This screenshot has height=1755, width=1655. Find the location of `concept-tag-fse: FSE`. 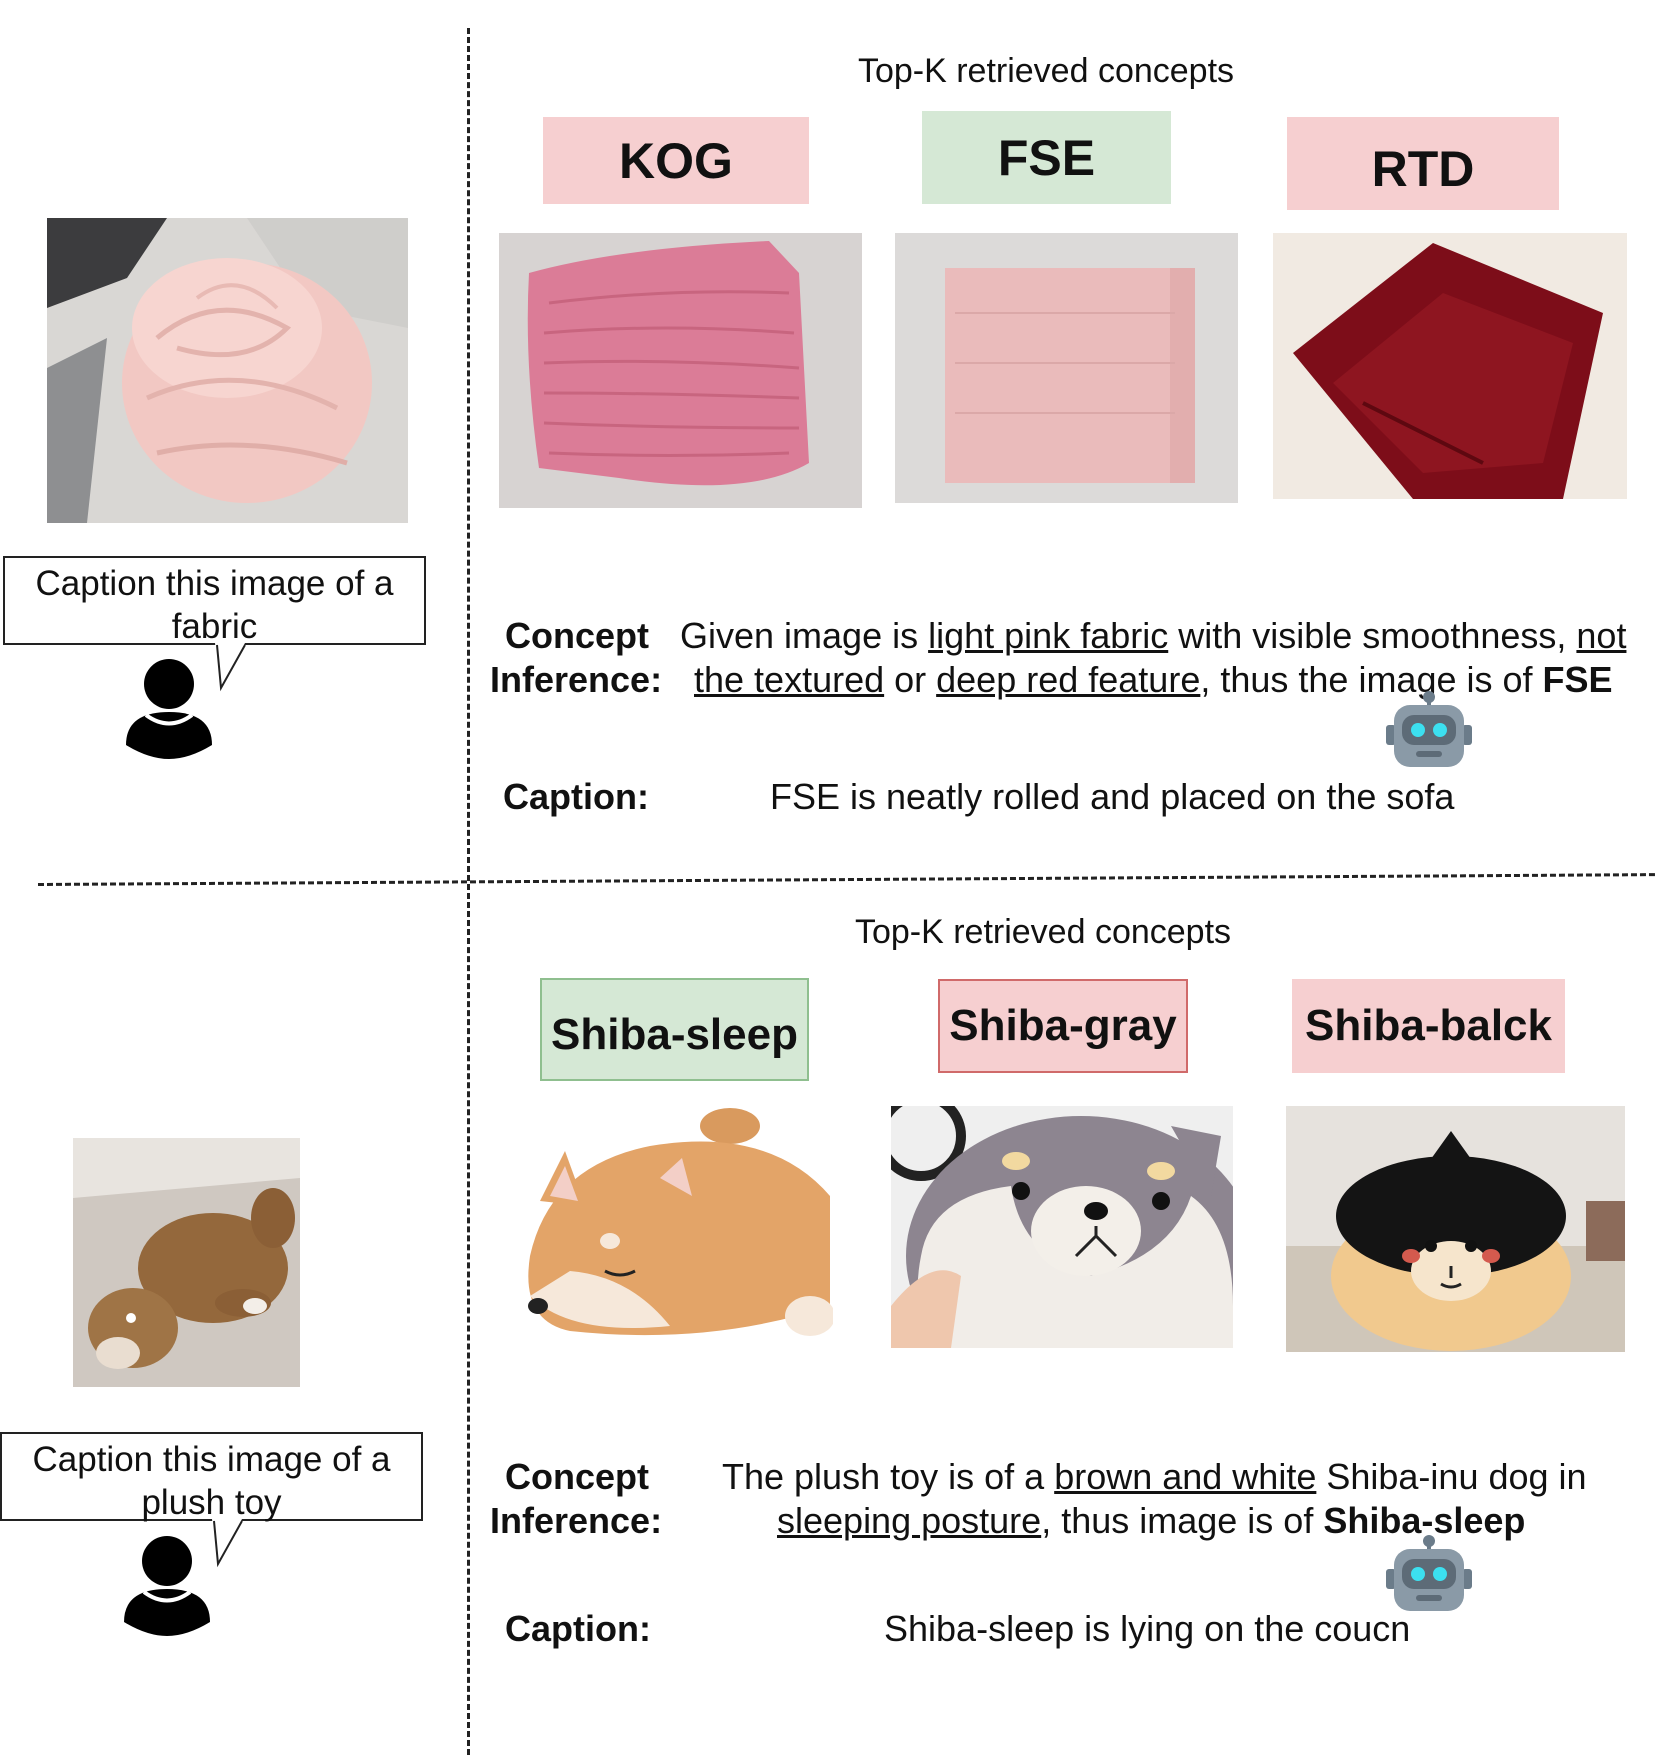

concept-tag-fse: FSE is located at coordinates (1046, 157).